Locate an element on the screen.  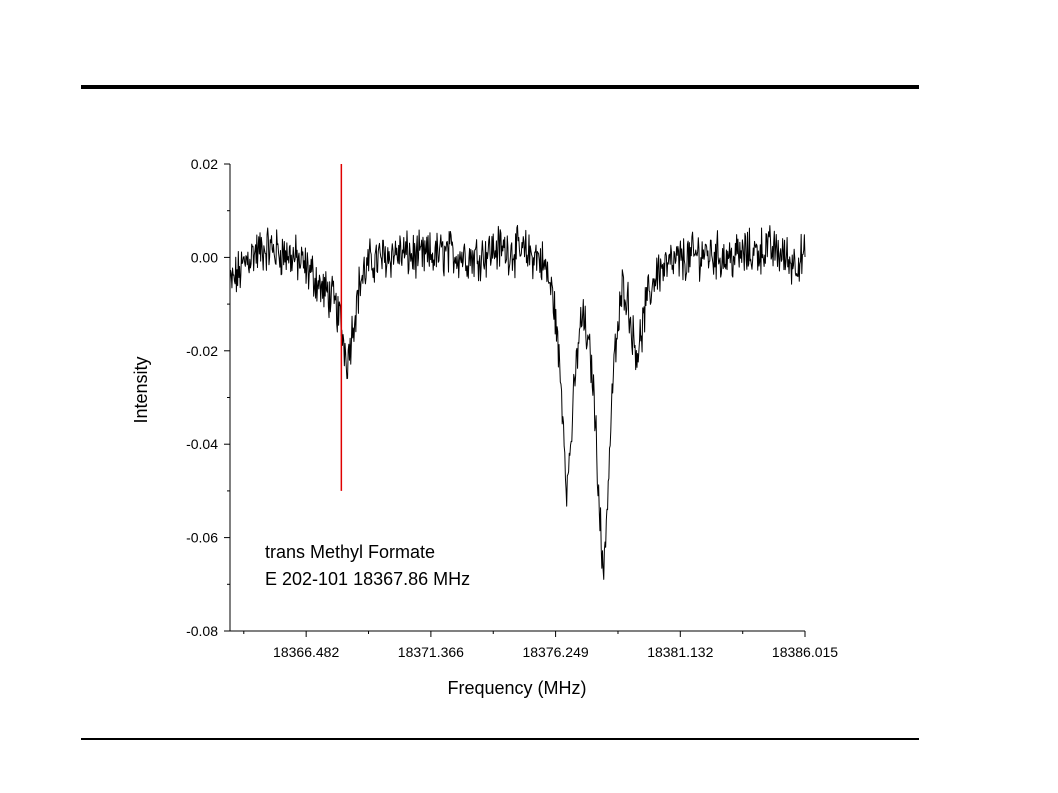
bottom-rule is located at coordinates (500, 739).